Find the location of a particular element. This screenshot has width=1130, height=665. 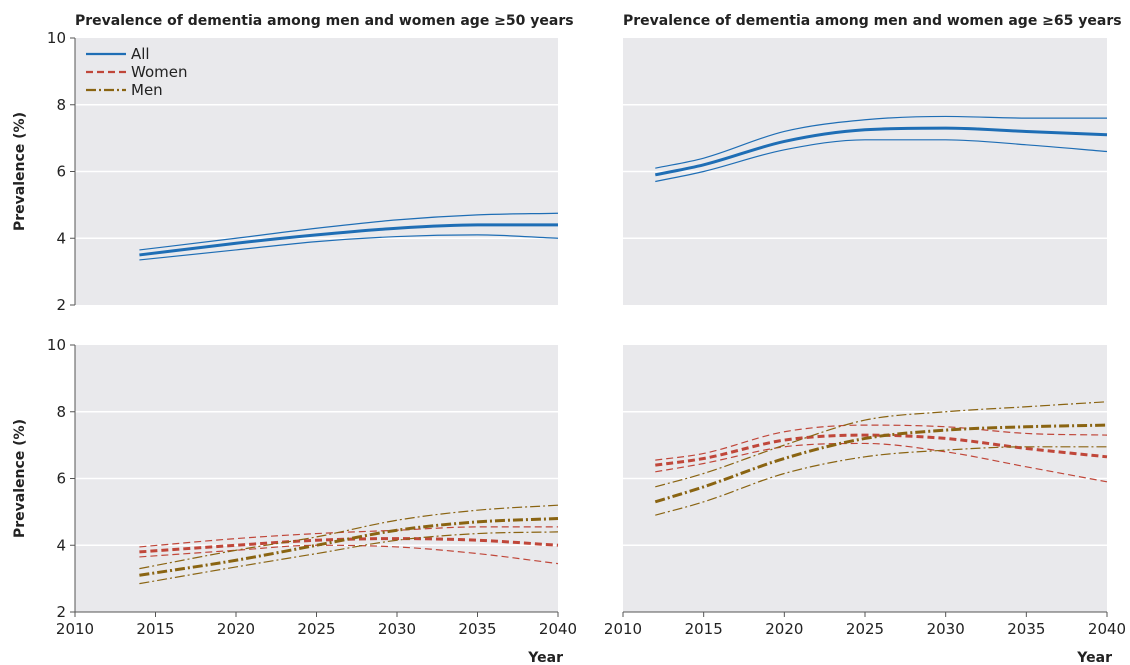

legend-label-all: All is located at coordinates (140, 54).